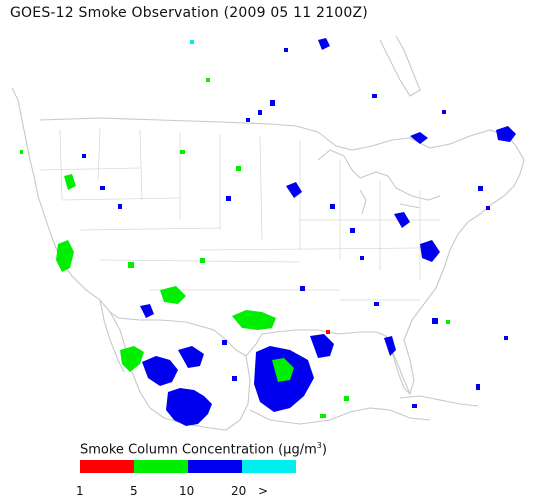 This screenshot has height=504, width=540. Describe the element at coordinates (402, 220) in the screenshot. I see `smoke-mid-atlantic` at that location.